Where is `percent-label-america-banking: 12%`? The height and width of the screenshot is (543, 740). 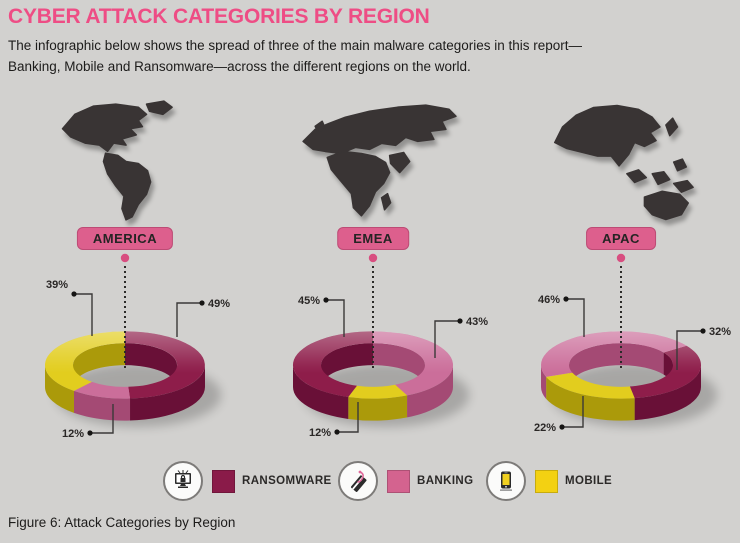 percent-label-america-banking: 12% is located at coordinates (73, 434).